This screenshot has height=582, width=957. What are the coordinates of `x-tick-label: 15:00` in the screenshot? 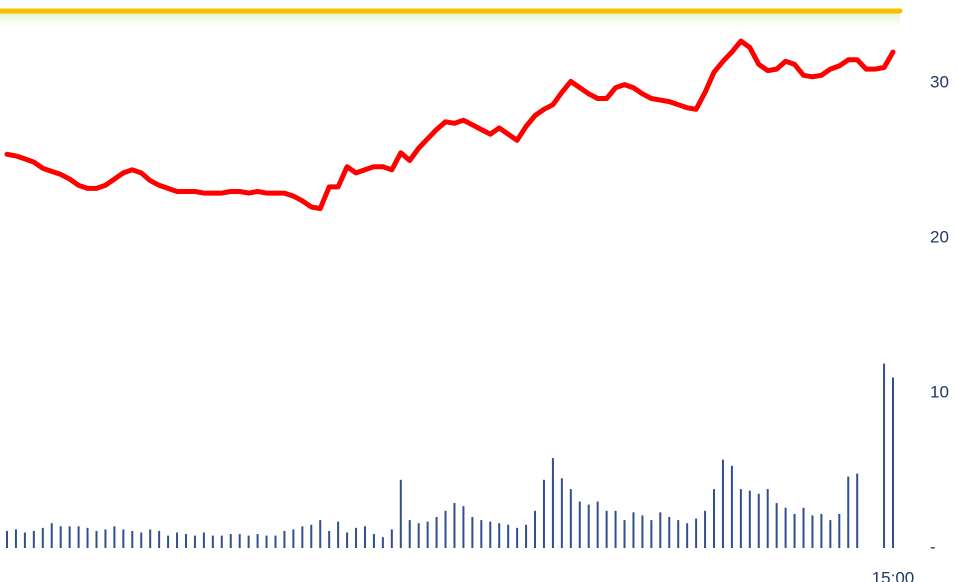 It's located at (893, 575).